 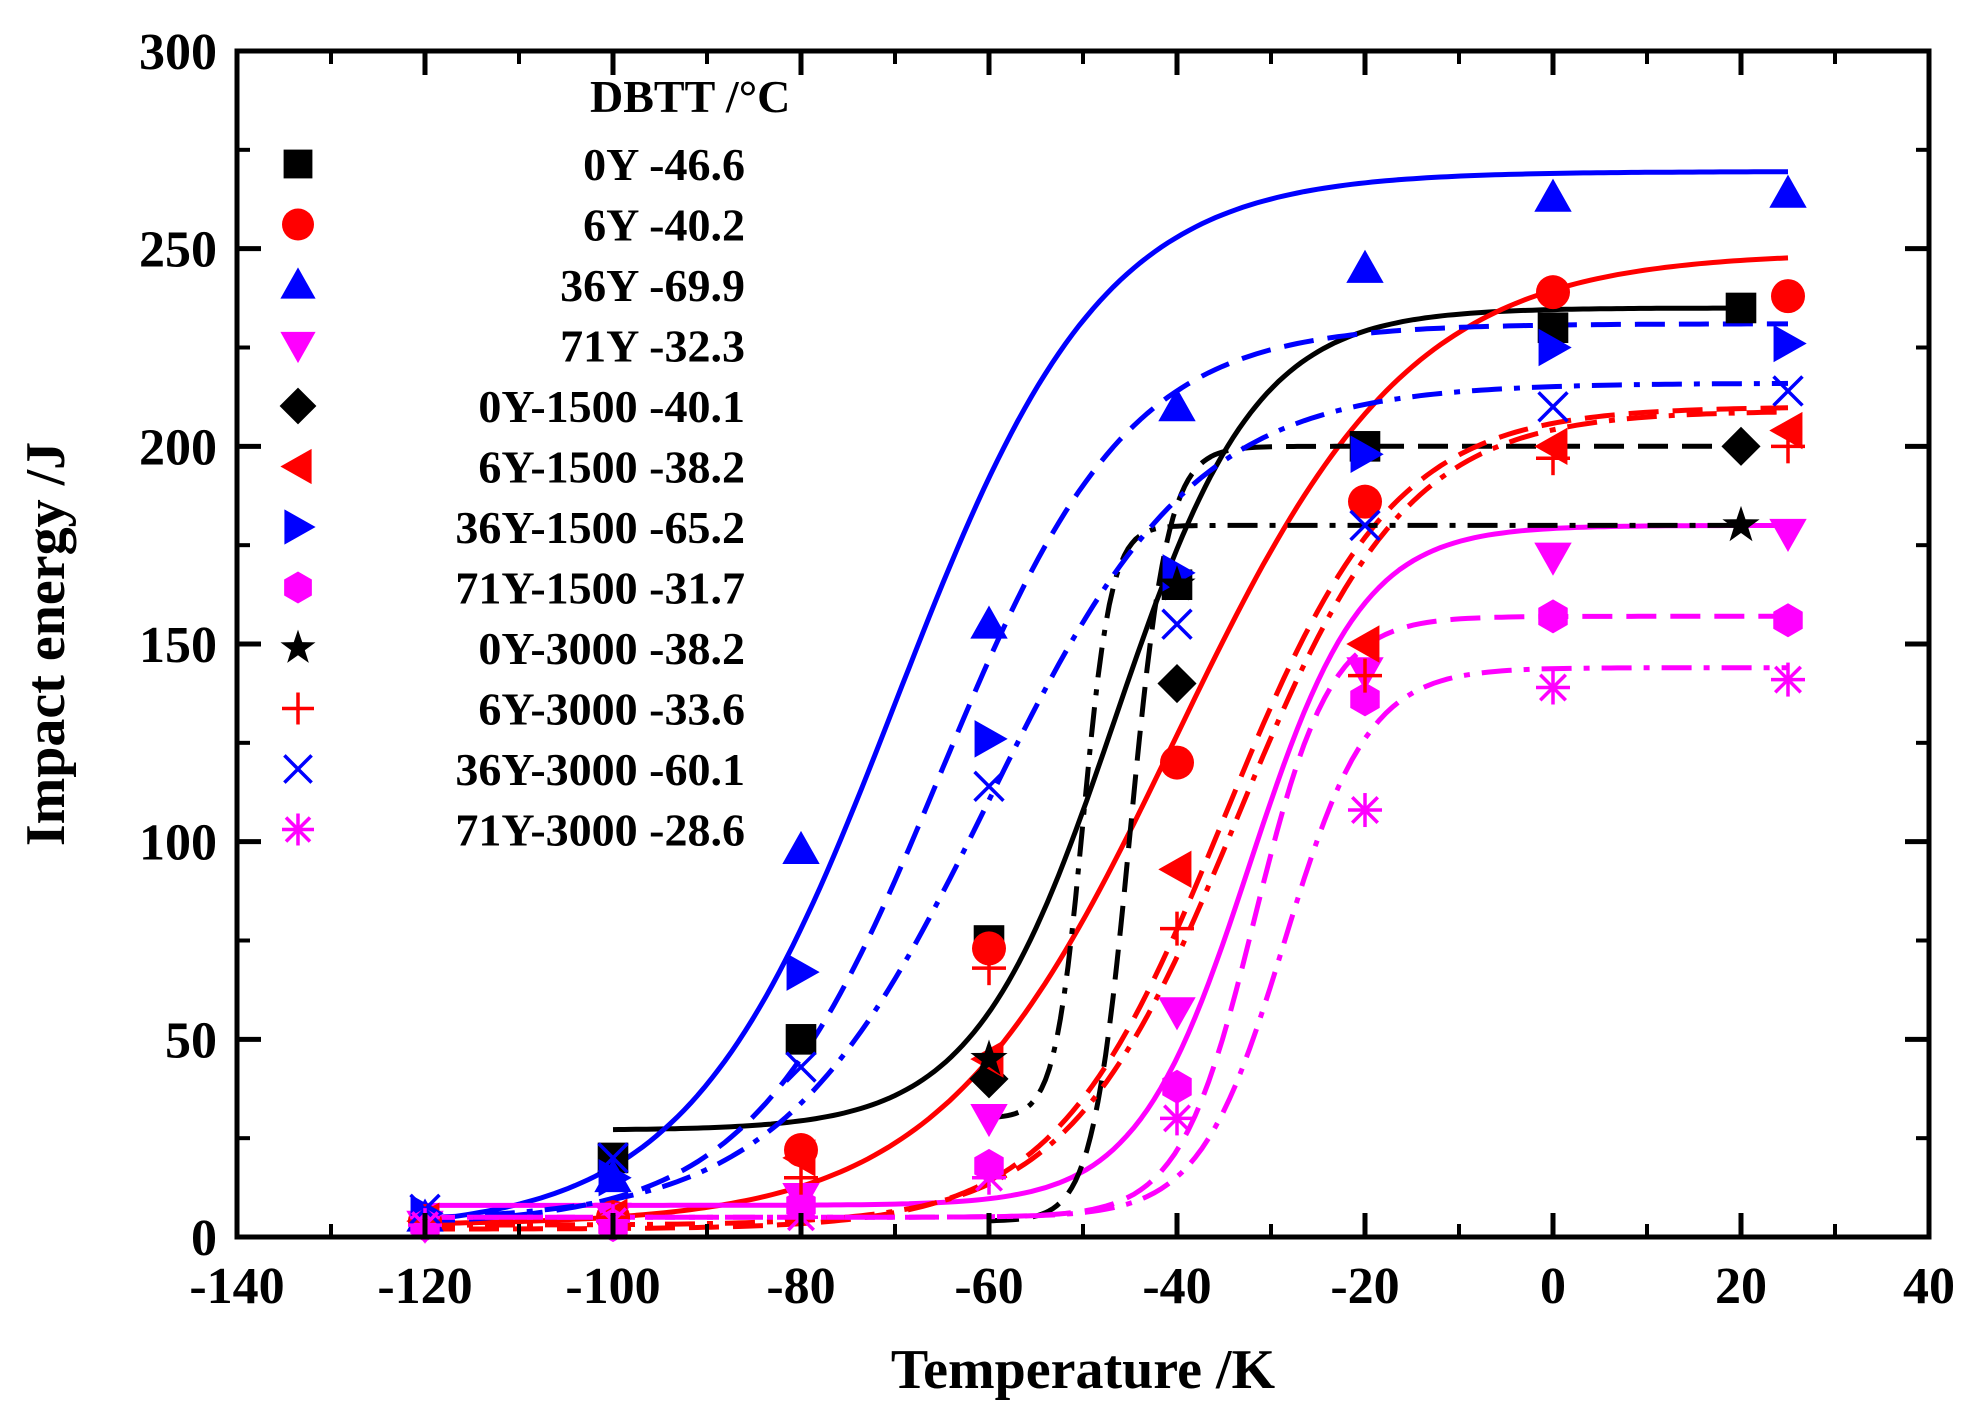 What do you see at coordinates (178, 645) in the screenshot?
I see `y-tick-label: 150` at bounding box center [178, 645].